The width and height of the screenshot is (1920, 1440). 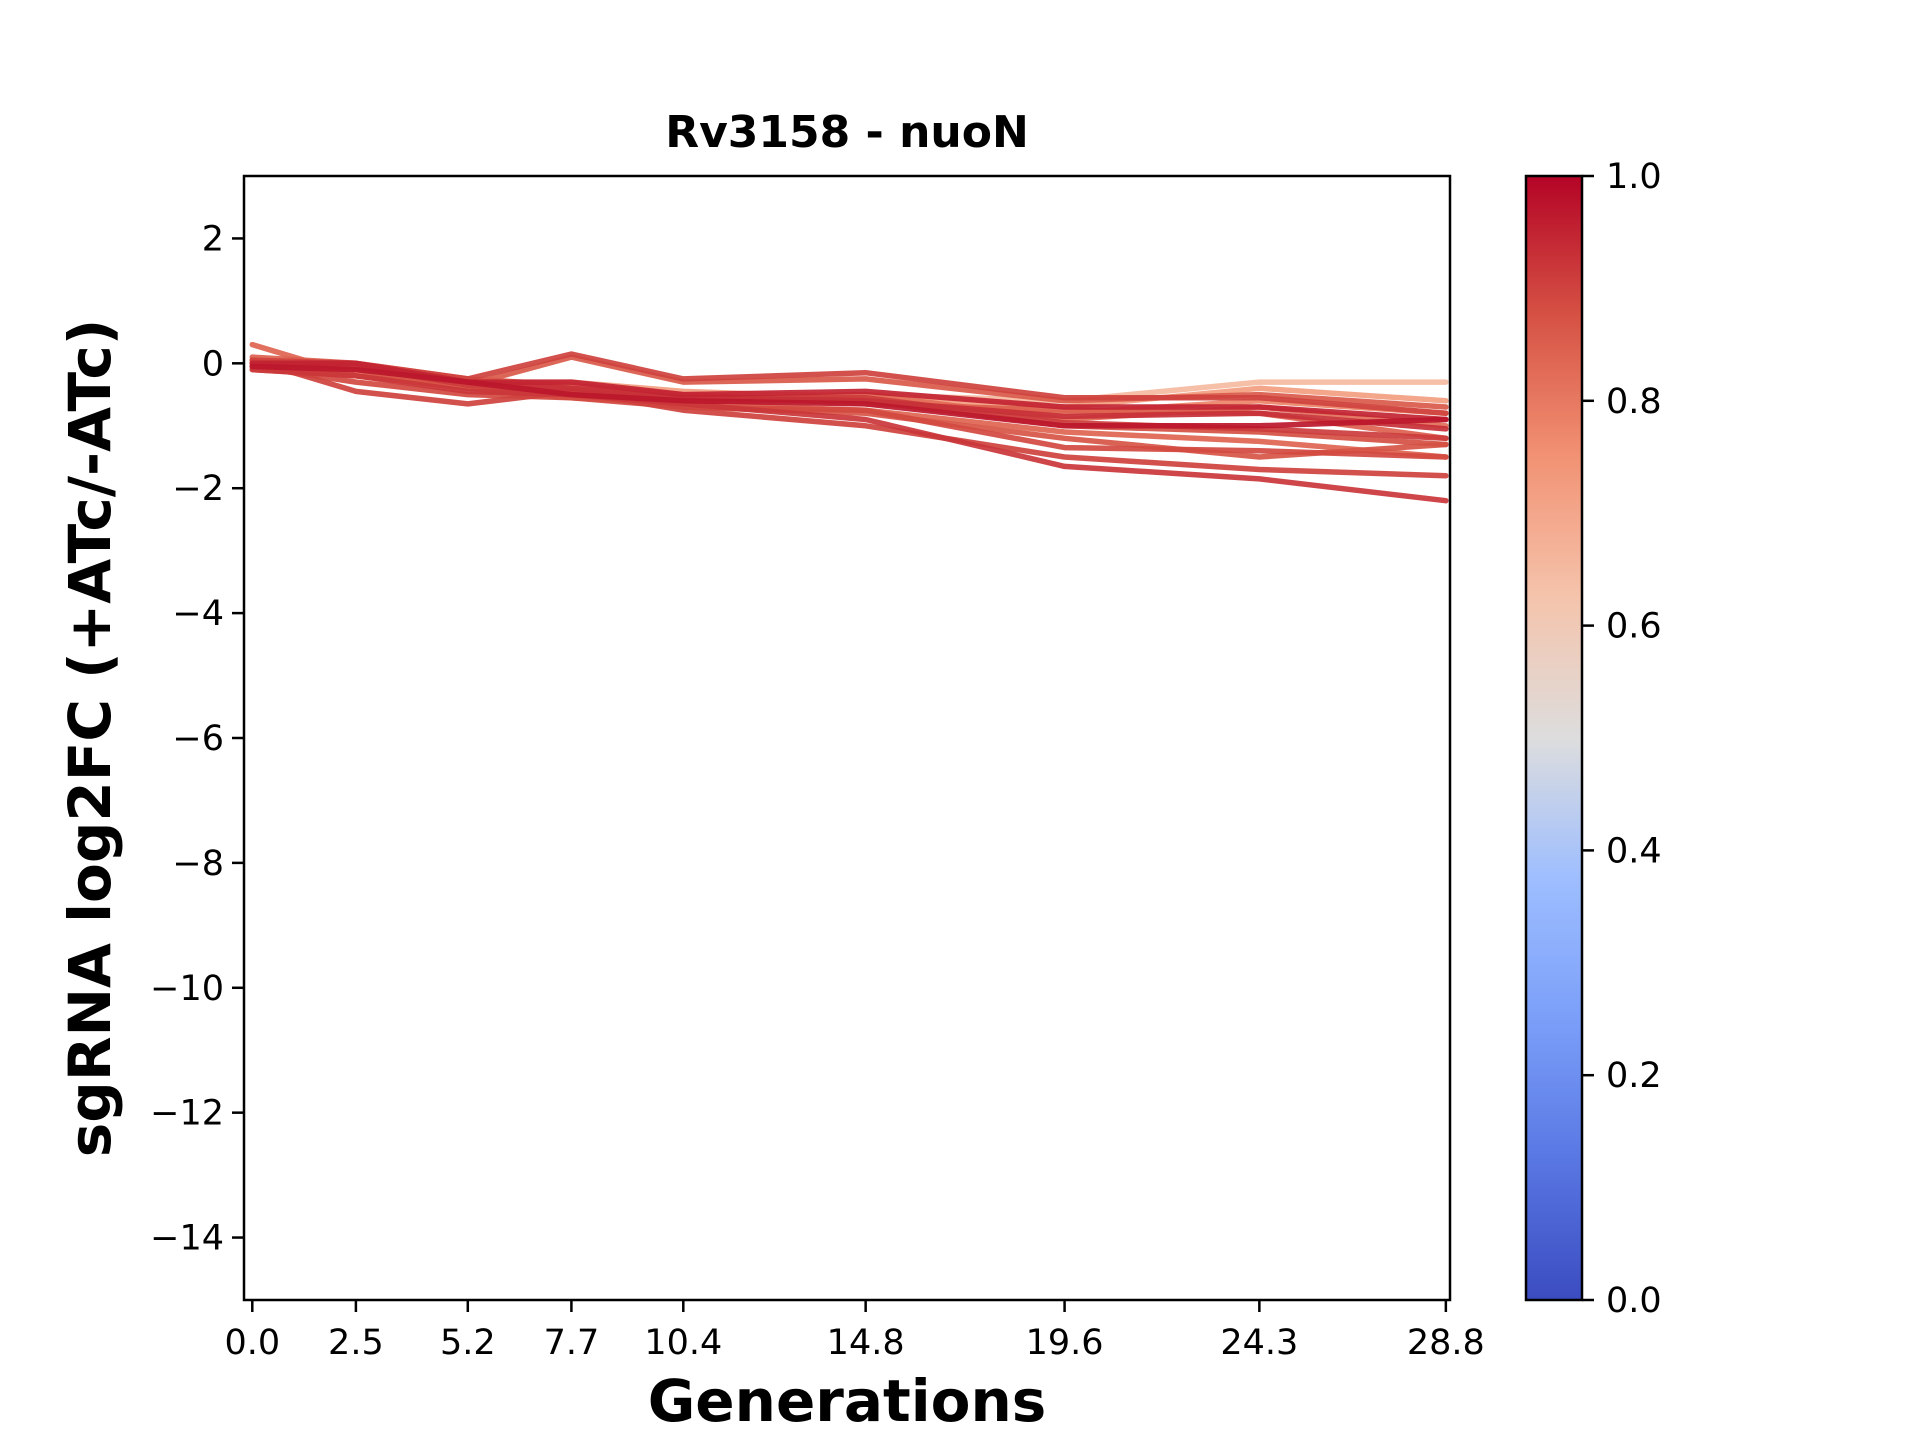 What do you see at coordinates (187, 989) in the screenshot?
I see `y-tick-label: −10` at bounding box center [187, 989].